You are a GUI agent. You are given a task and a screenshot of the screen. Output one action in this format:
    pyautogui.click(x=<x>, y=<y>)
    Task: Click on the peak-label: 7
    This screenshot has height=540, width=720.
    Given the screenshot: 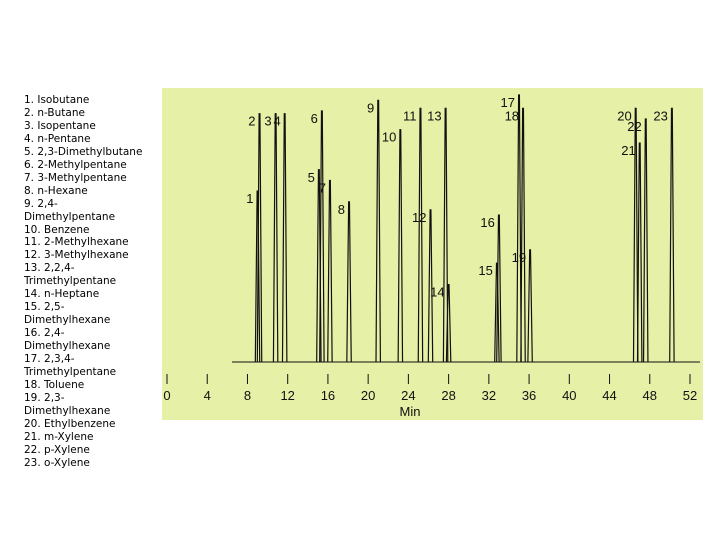 What is the action you would take?
    pyautogui.click(x=322, y=187)
    